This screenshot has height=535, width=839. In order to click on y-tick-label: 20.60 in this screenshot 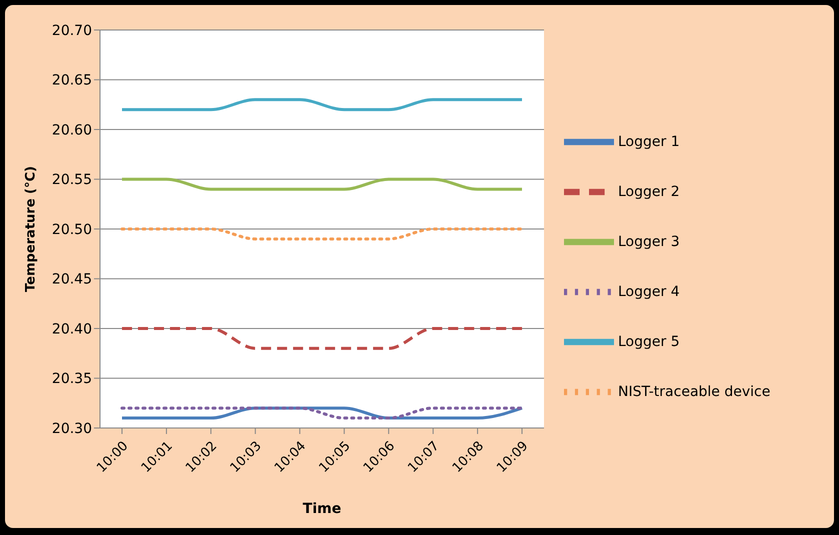, I will do `click(72, 130)`.